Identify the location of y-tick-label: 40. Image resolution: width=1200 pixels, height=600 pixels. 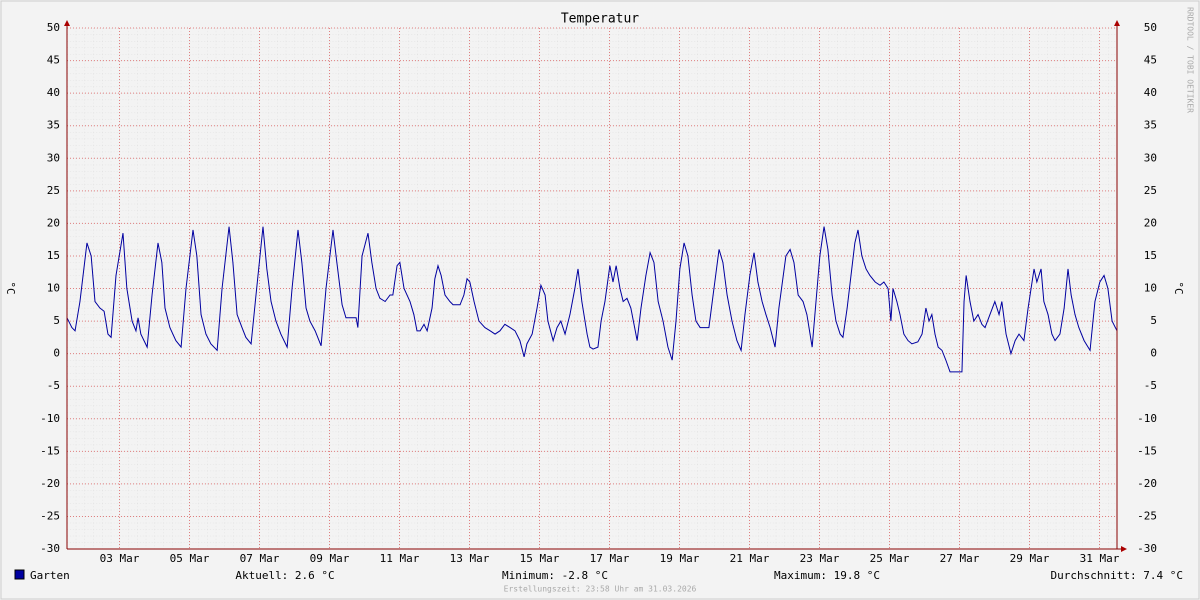
(53, 92).